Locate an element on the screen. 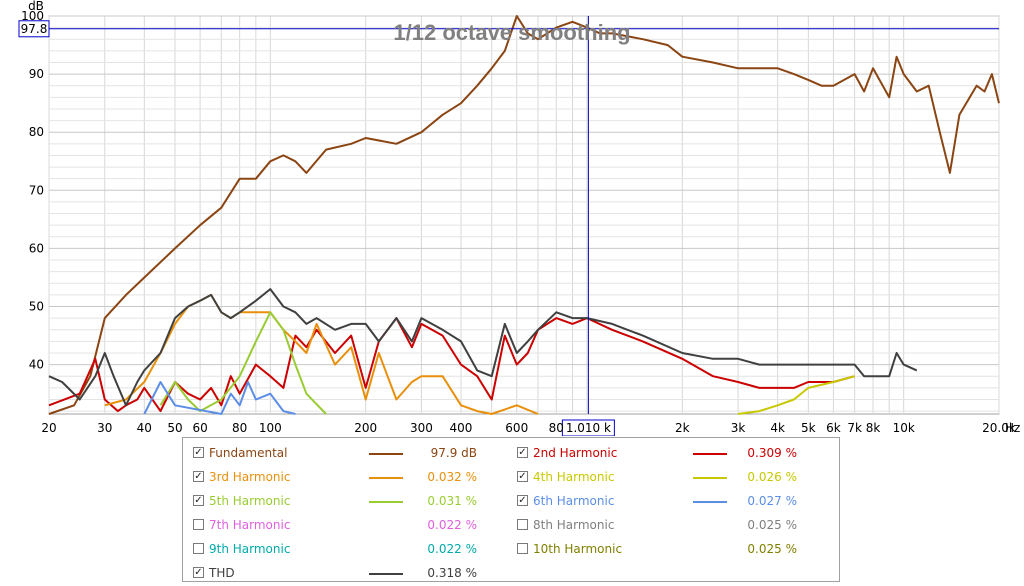  chart-title: 1/12 octave smoothing is located at coordinates (511, 32).